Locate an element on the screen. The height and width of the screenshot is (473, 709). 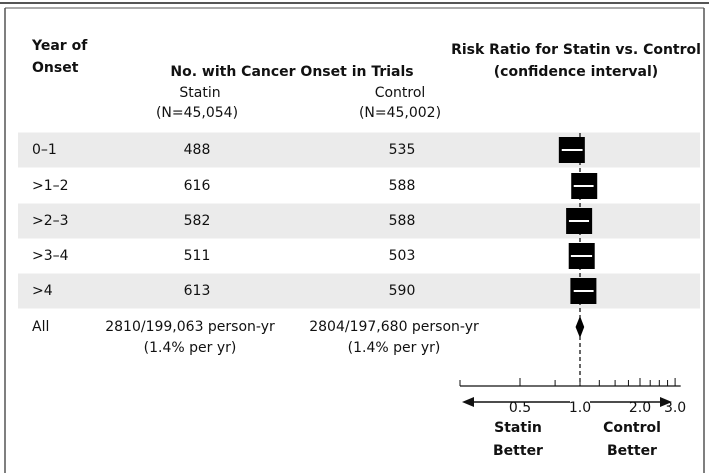
statin-count: 511 is located at coordinates (197, 256).